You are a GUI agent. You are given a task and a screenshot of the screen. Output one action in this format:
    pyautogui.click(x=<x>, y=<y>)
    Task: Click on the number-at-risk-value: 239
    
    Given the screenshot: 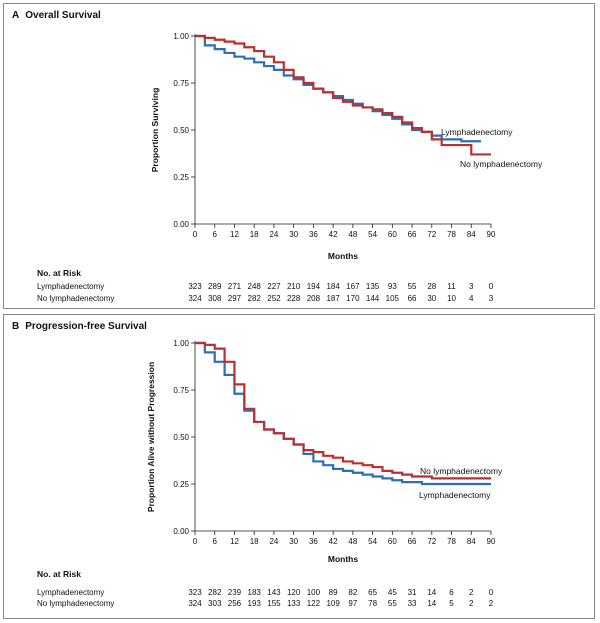 What is the action you would take?
    pyautogui.click(x=235, y=592)
    